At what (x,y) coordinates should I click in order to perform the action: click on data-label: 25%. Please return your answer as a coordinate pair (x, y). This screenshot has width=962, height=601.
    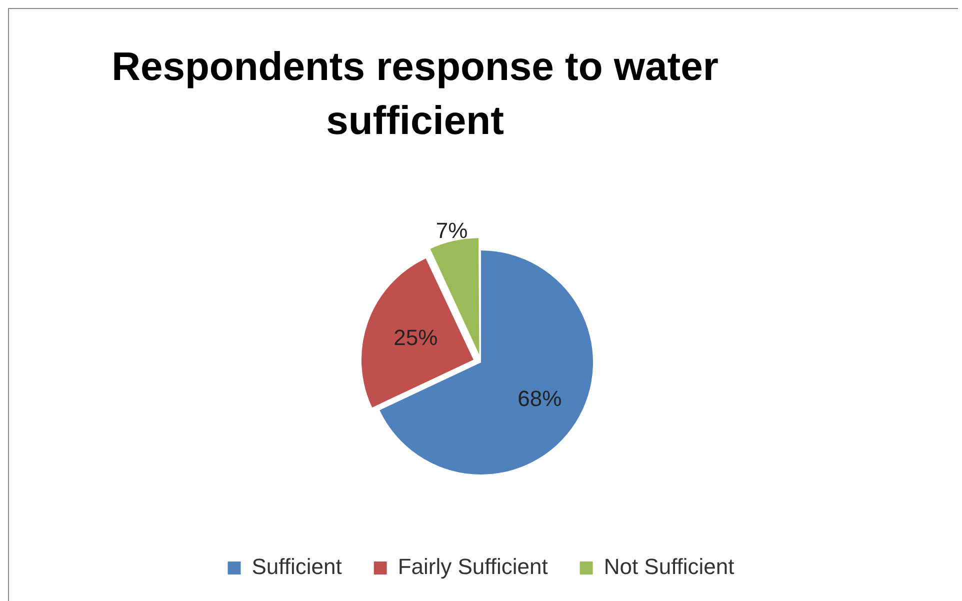
    Looking at the image, I should click on (416, 337).